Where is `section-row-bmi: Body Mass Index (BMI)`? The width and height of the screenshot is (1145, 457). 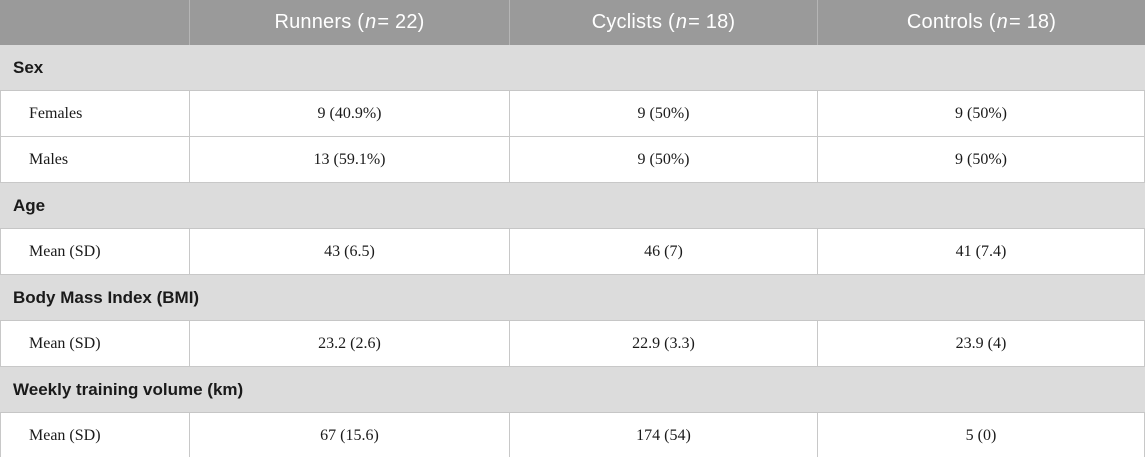 section-row-bmi: Body Mass Index (BMI) is located at coordinates (572, 298).